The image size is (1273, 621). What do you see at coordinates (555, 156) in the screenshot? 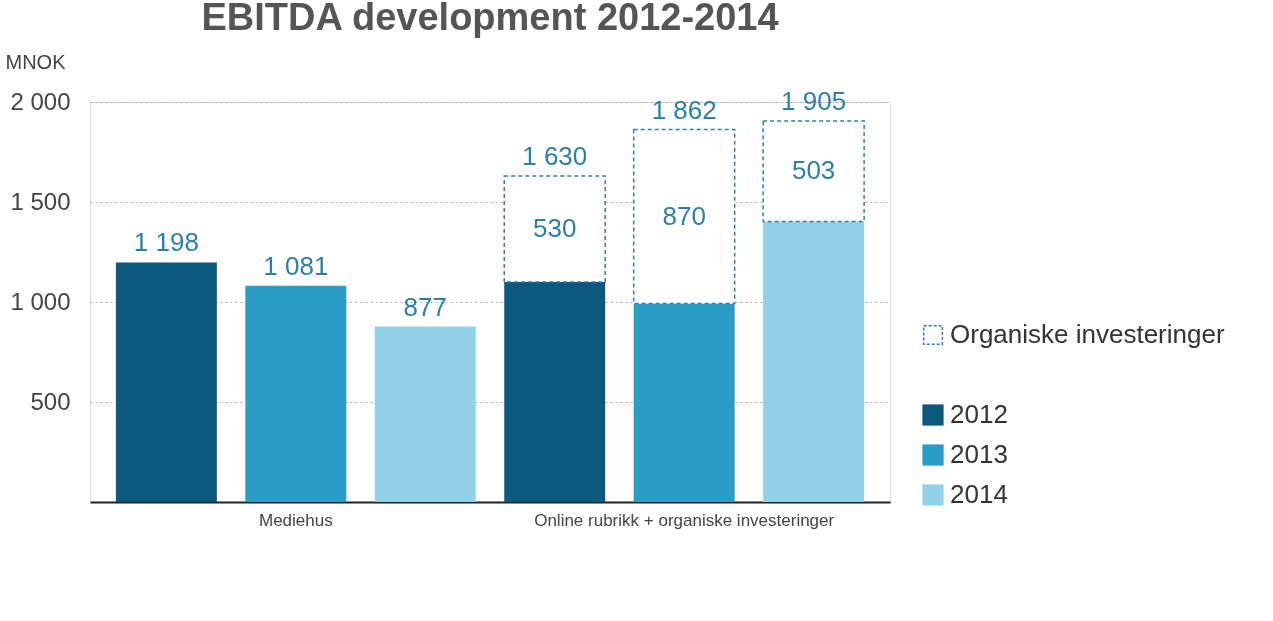
I see `total-label: 1 630` at bounding box center [555, 156].